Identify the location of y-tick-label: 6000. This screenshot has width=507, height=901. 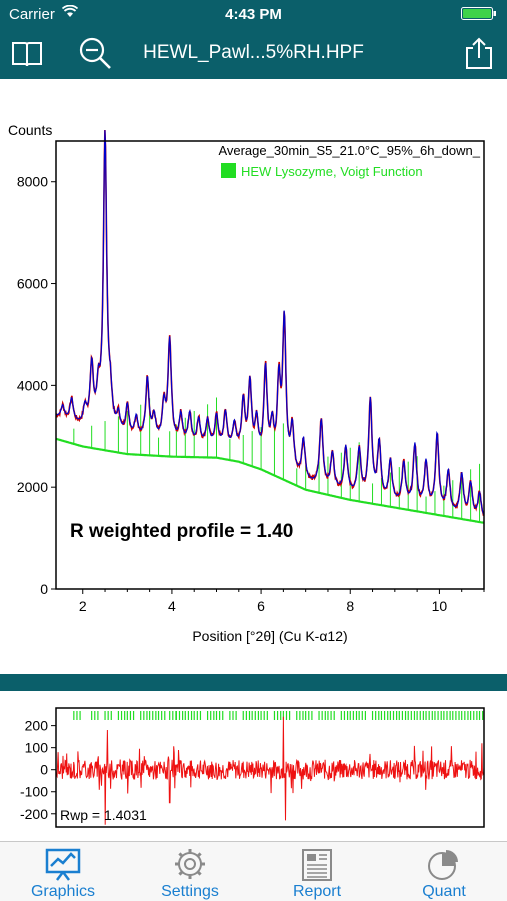
(32, 284).